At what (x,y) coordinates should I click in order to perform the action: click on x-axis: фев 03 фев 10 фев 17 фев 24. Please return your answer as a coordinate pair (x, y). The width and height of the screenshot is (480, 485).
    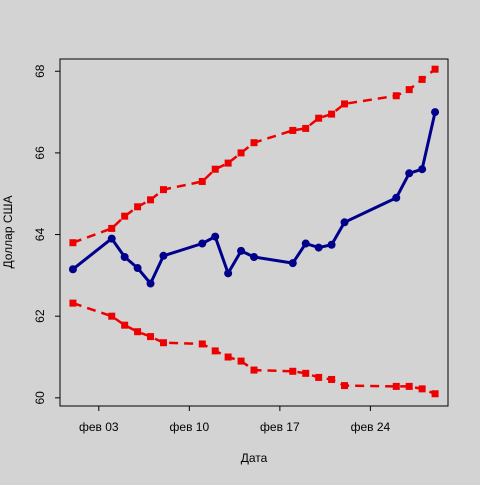
    Looking at the image, I should click on (235, 420).